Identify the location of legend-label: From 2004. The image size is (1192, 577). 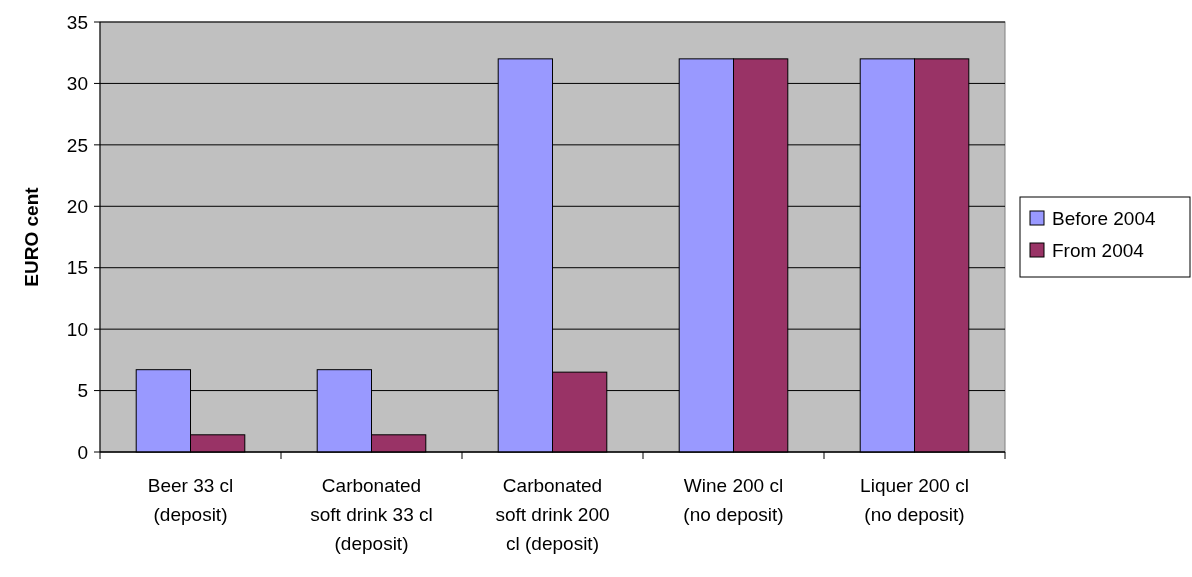
(1098, 250).